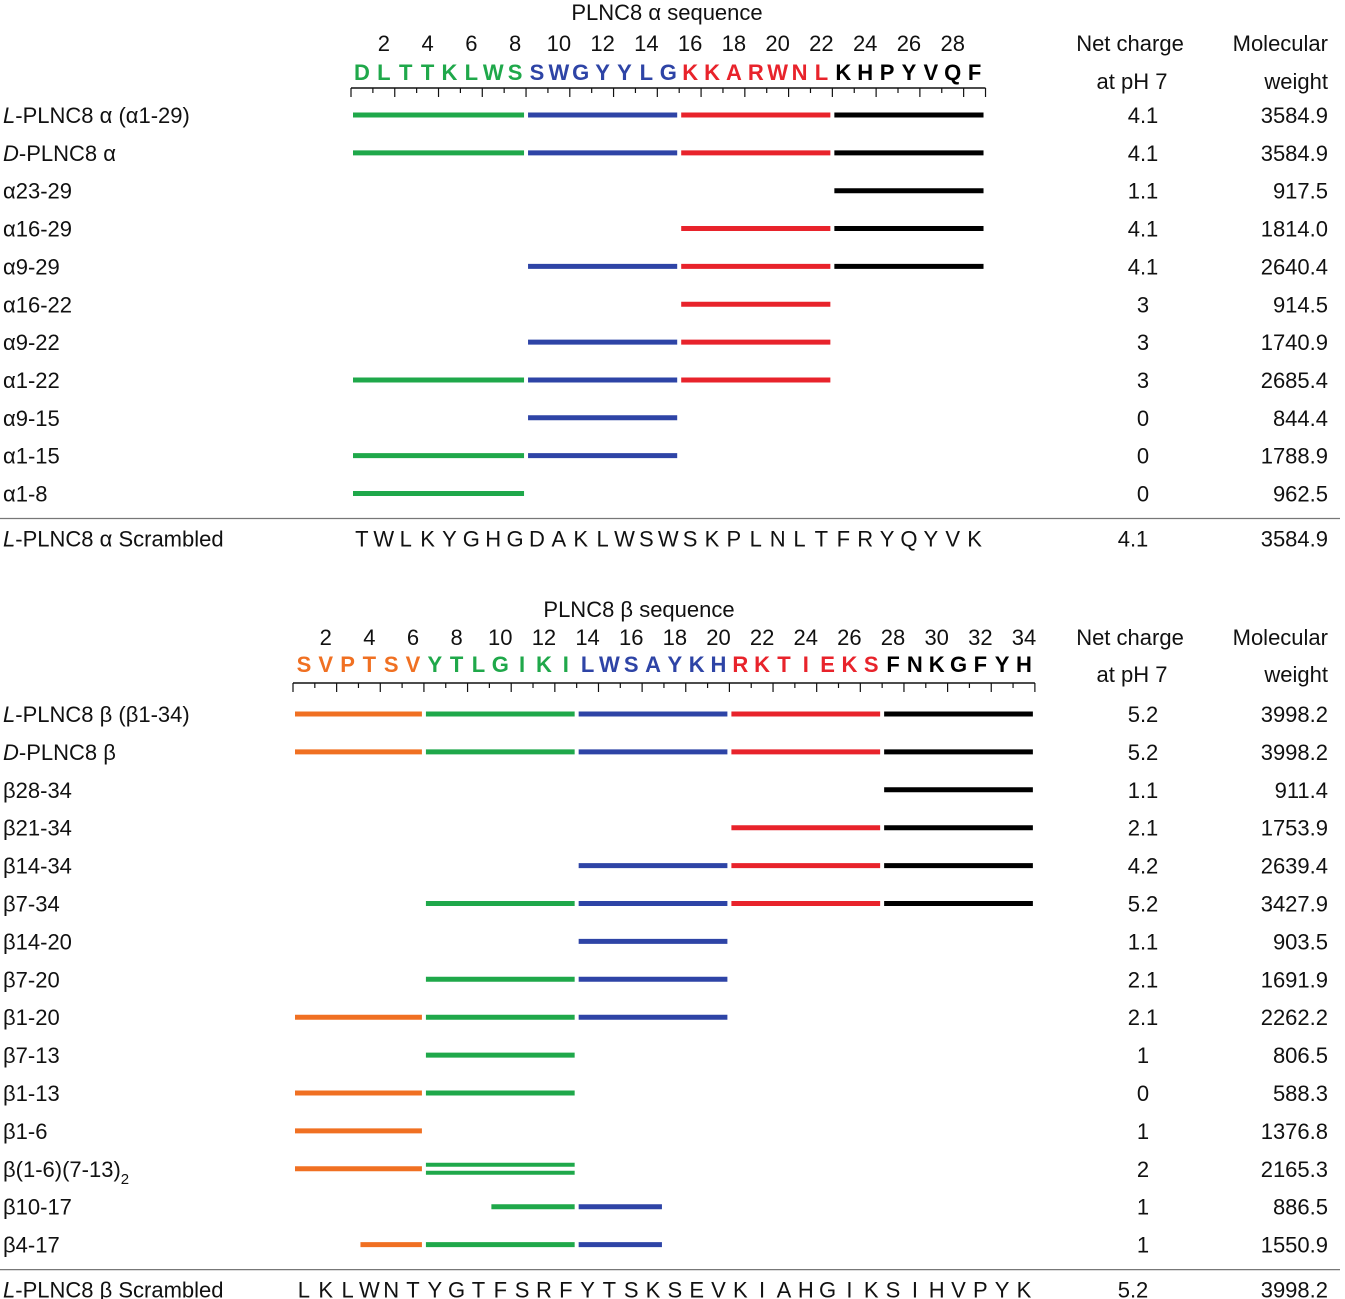 The image size is (1345, 1299). I want to click on alpha-tick-label: 8, so click(515, 43).